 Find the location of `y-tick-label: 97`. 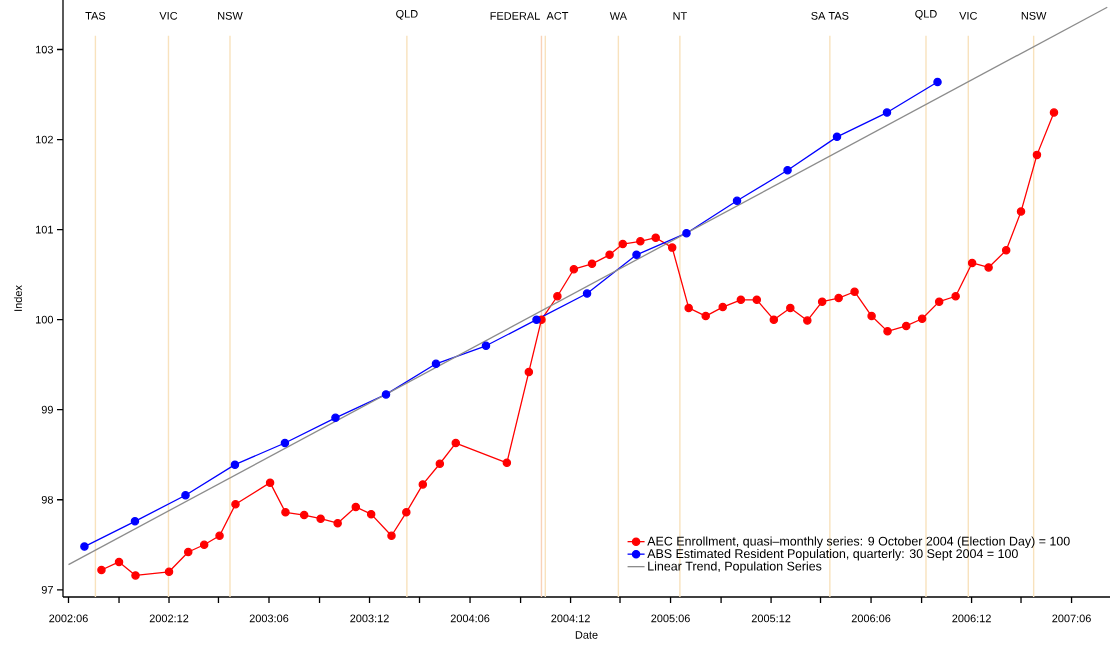

y-tick-label: 97 is located at coordinates (47, 589).